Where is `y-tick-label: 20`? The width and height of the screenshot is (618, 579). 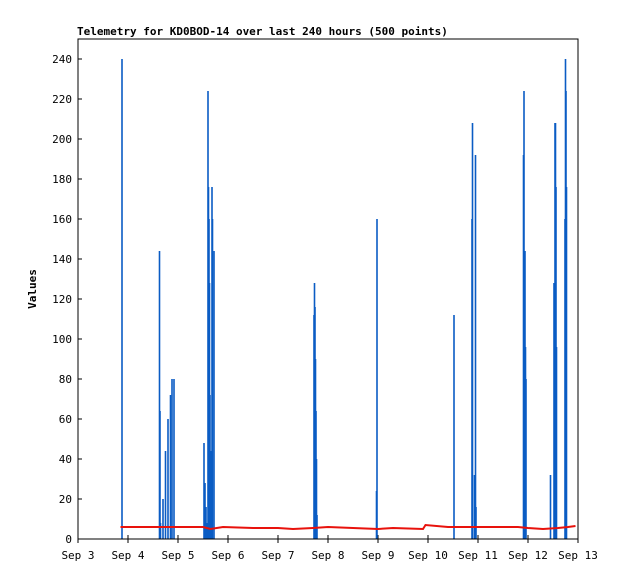
y-tick-label: 20 is located at coordinates (65, 499).